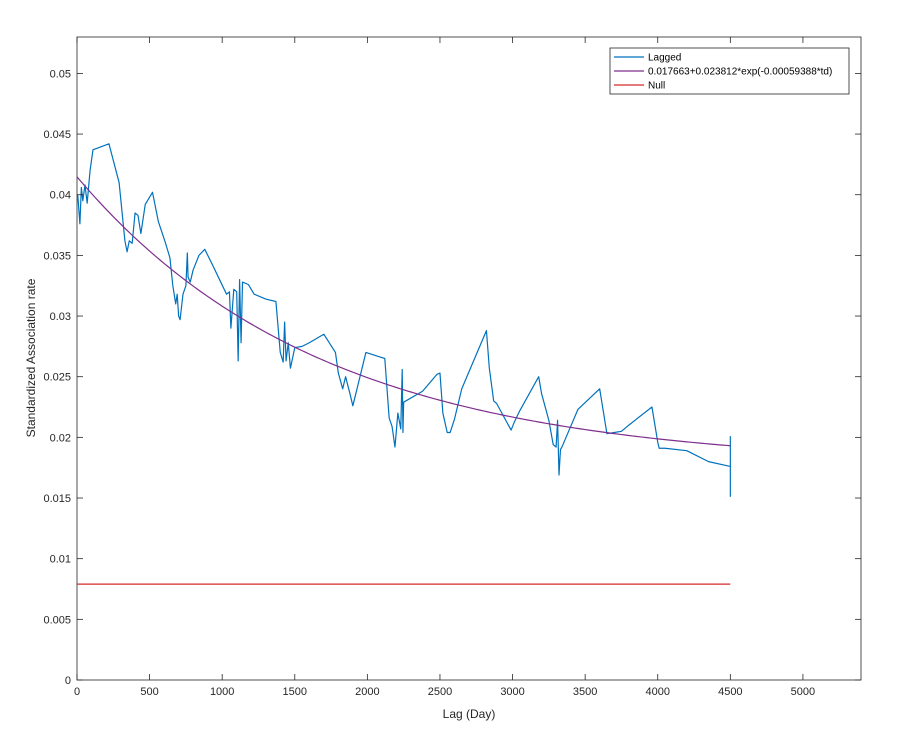 This screenshot has width=900, height=744. I want to click on y-tick-label: 0.01, so click(60, 560).